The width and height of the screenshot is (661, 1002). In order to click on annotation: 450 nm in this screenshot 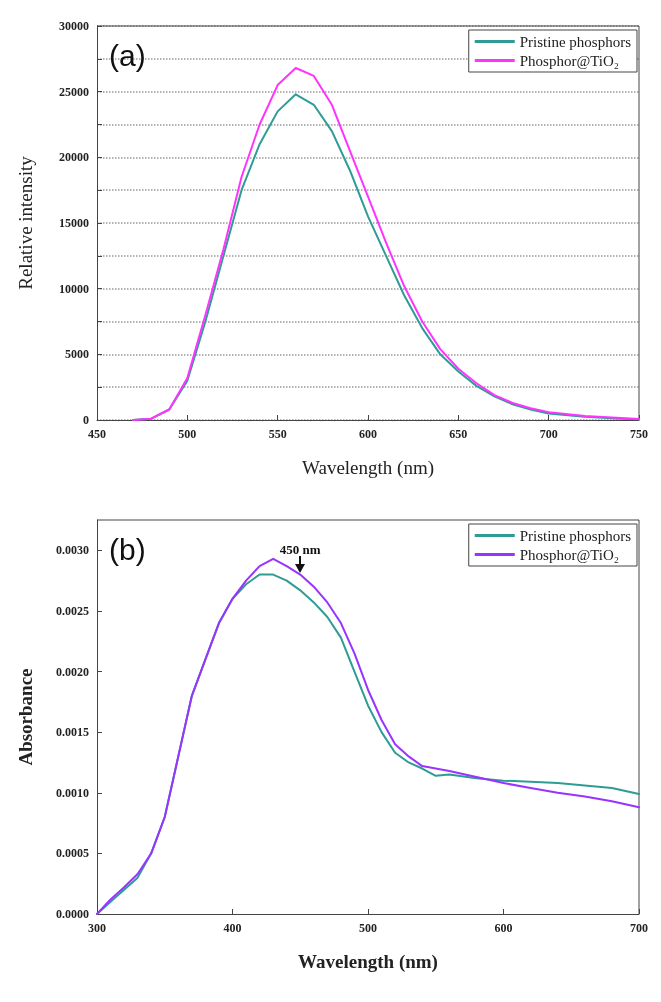, I will do `click(300, 549)`.